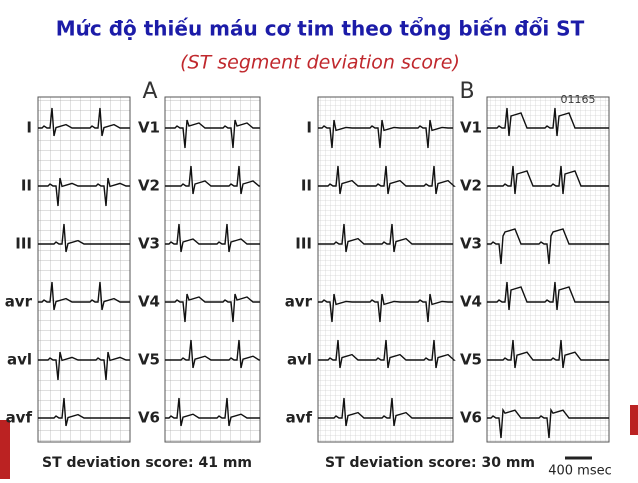 The width and height of the screenshot is (638, 483). Describe the element at coordinates (430, 463) in the screenshot. I see `score: ST deviation score: 30 mm` at that location.